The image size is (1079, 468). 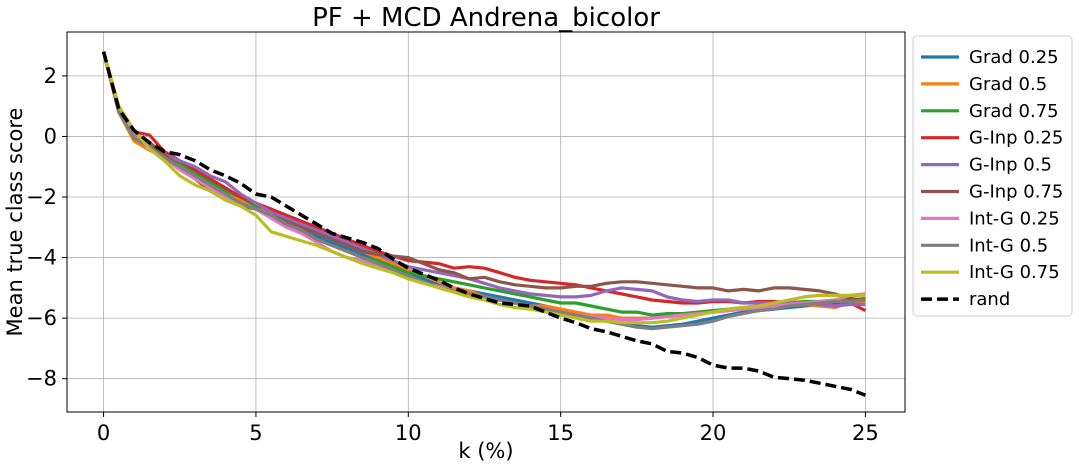 I want to click on legend-label: Grad 0.75, so click(x=1014, y=111).